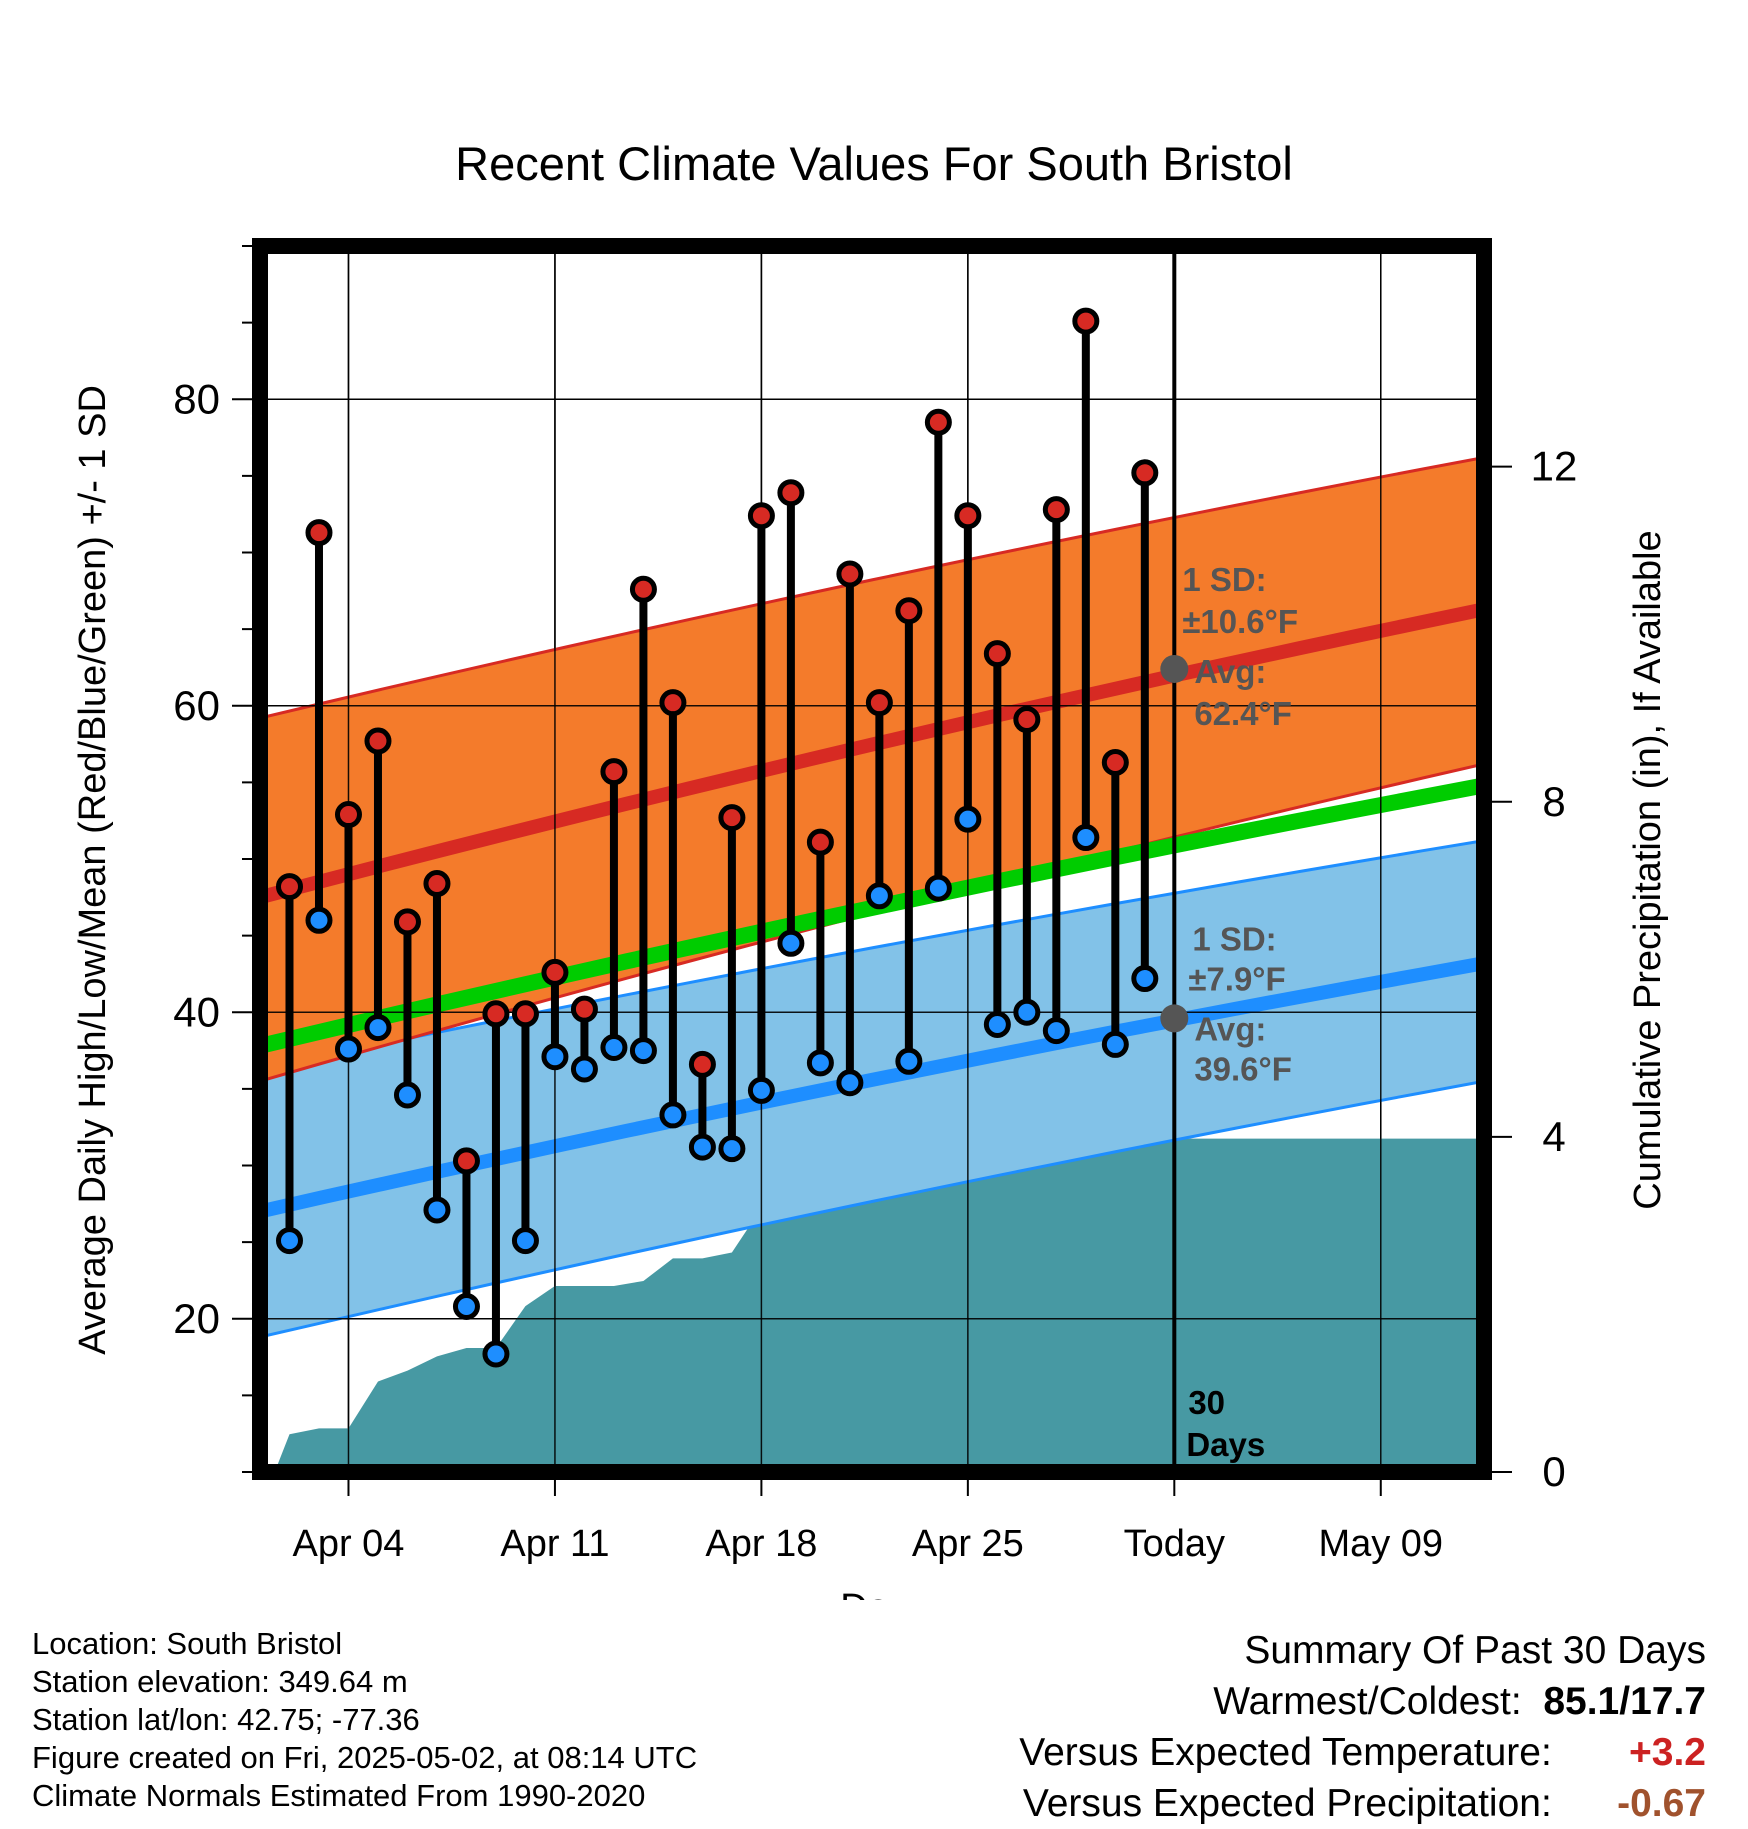 The image size is (1748, 1829). What do you see at coordinates (1624, 1701) in the screenshot?
I see `warmest-value: 85.1/17.7` at bounding box center [1624, 1701].